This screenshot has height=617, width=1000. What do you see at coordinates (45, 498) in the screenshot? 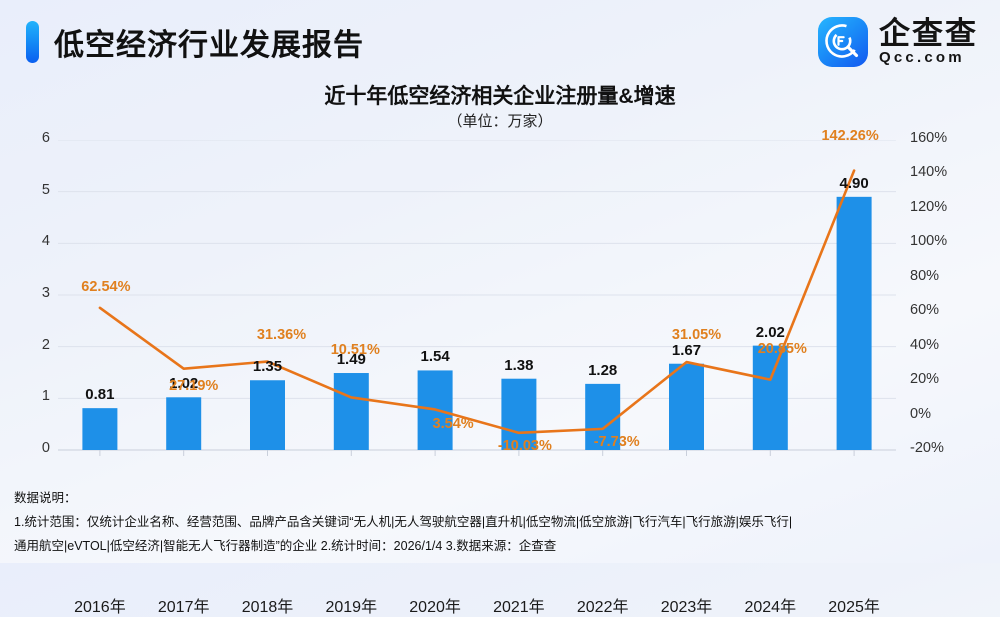
I see `footnote-heading: 数据说明：` at bounding box center [45, 498].